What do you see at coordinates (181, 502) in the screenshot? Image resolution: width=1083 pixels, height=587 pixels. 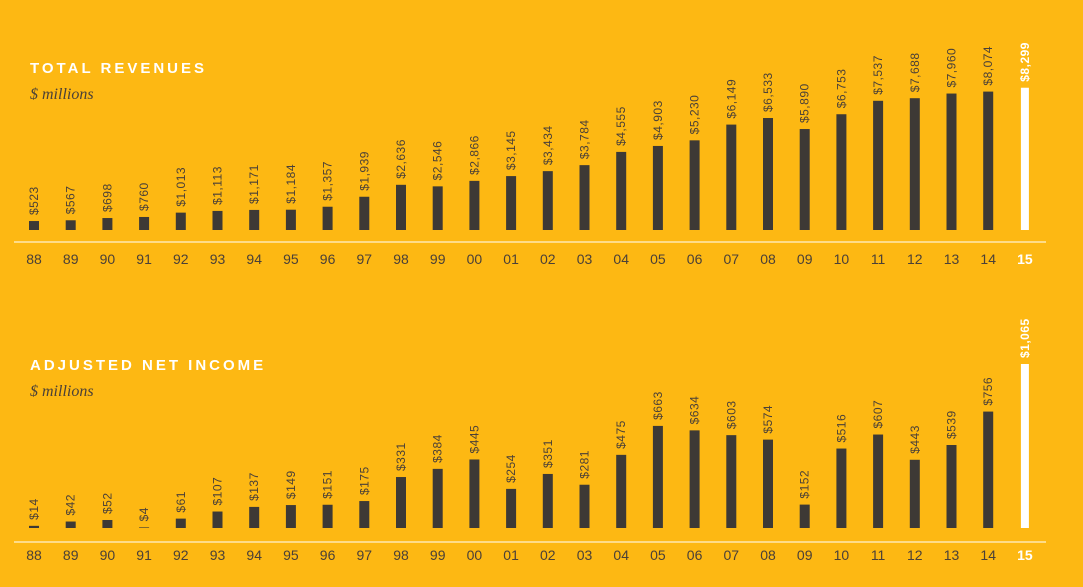 I see `income-value-label: $61` at bounding box center [181, 502].